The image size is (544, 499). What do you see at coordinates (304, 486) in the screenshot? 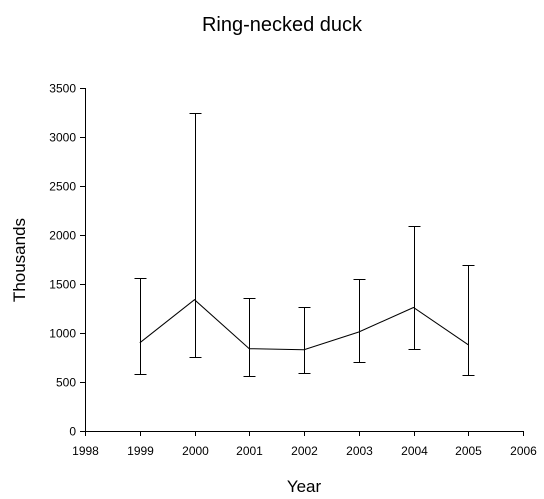
I see `x-axis-label: Year` at bounding box center [304, 486].